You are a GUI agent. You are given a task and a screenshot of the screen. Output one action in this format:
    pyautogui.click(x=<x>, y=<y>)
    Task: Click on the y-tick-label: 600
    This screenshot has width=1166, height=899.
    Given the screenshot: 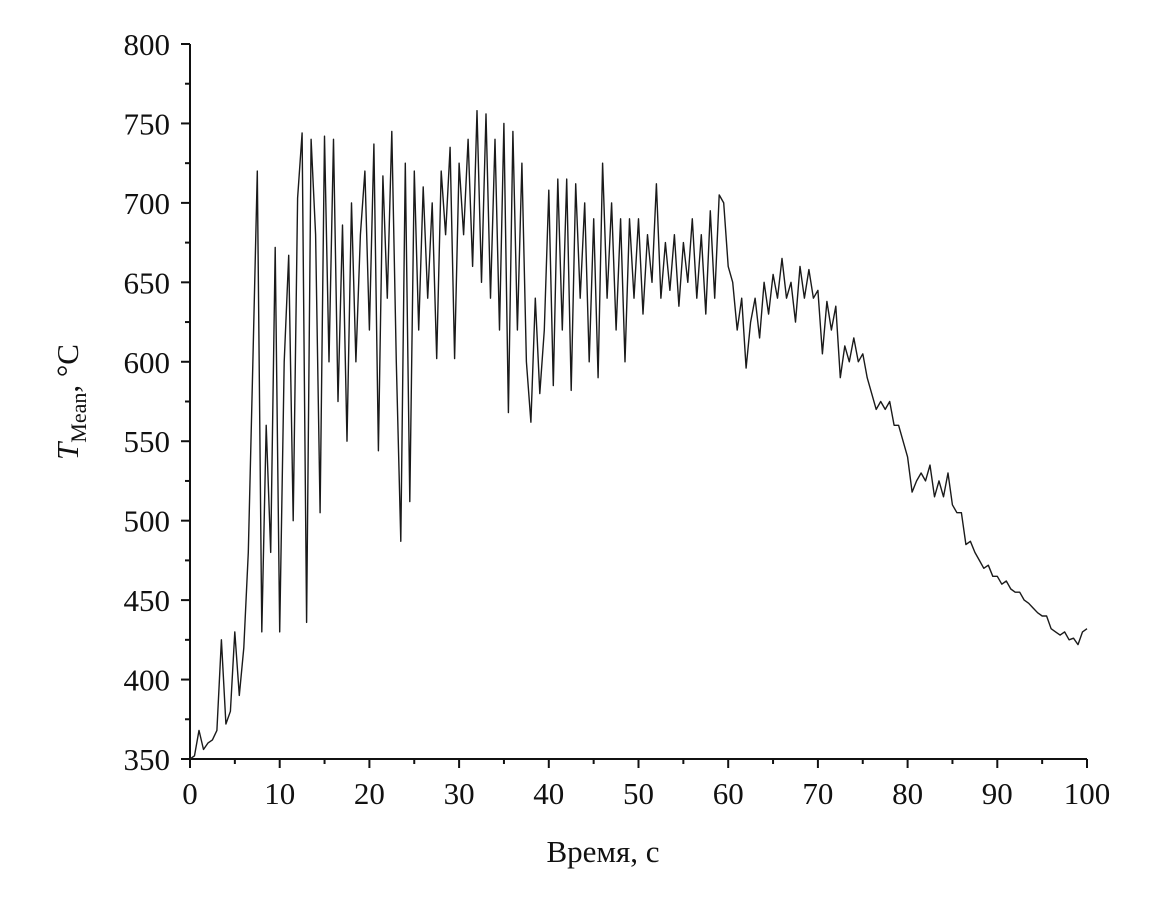 What is the action you would take?
    pyautogui.click(x=147, y=362)
    